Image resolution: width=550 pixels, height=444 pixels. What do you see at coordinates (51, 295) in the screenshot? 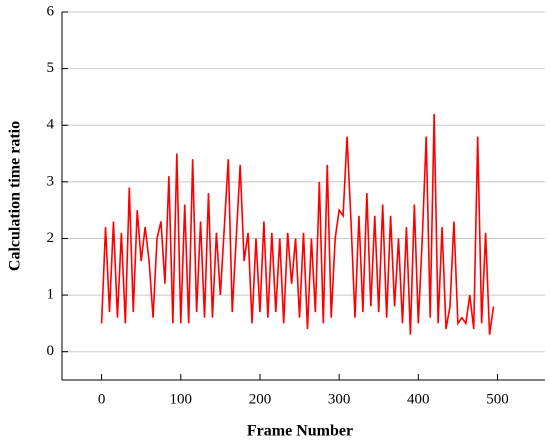
I see `y-tick-label: 1` at bounding box center [51, 295].